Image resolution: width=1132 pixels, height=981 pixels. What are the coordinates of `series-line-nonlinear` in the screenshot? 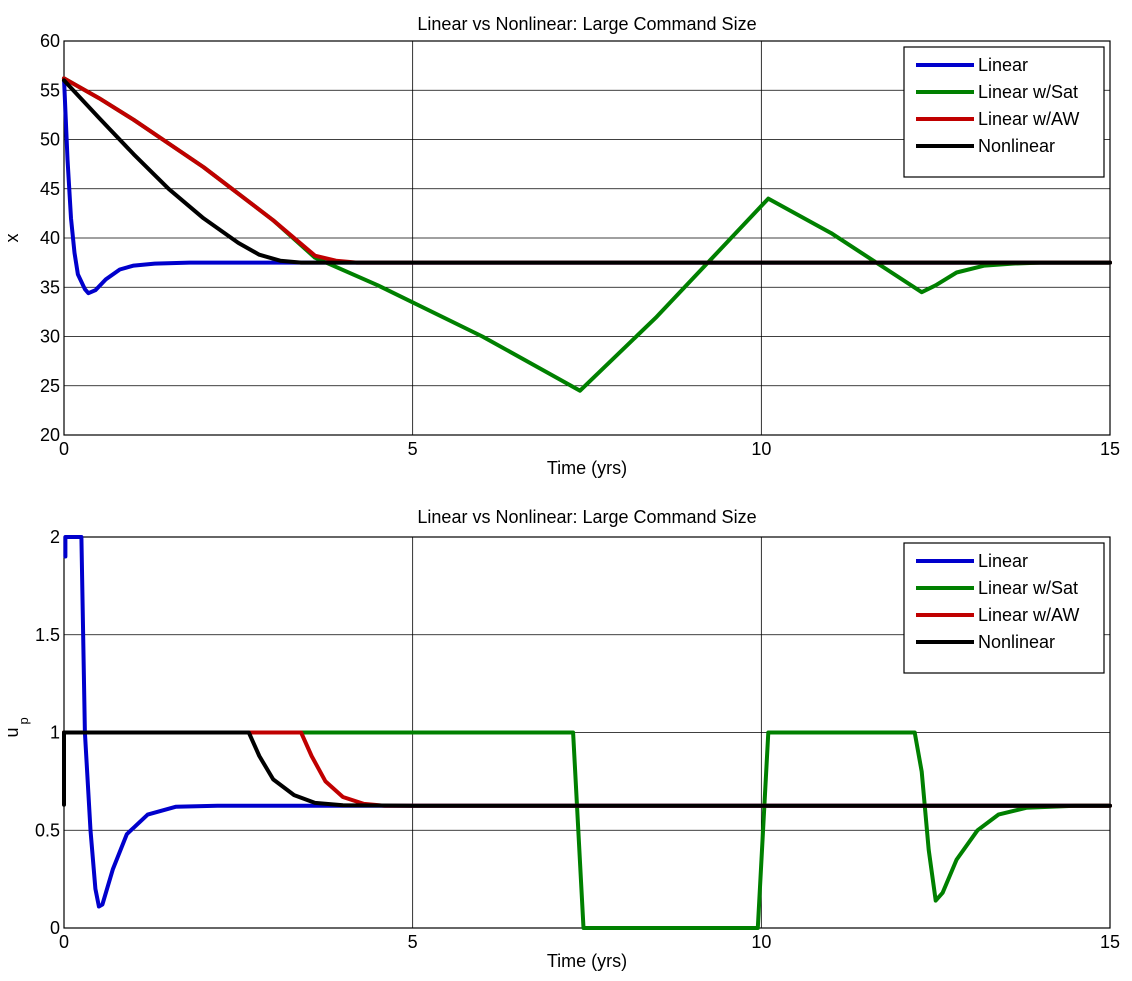 It's located at (587, 769).